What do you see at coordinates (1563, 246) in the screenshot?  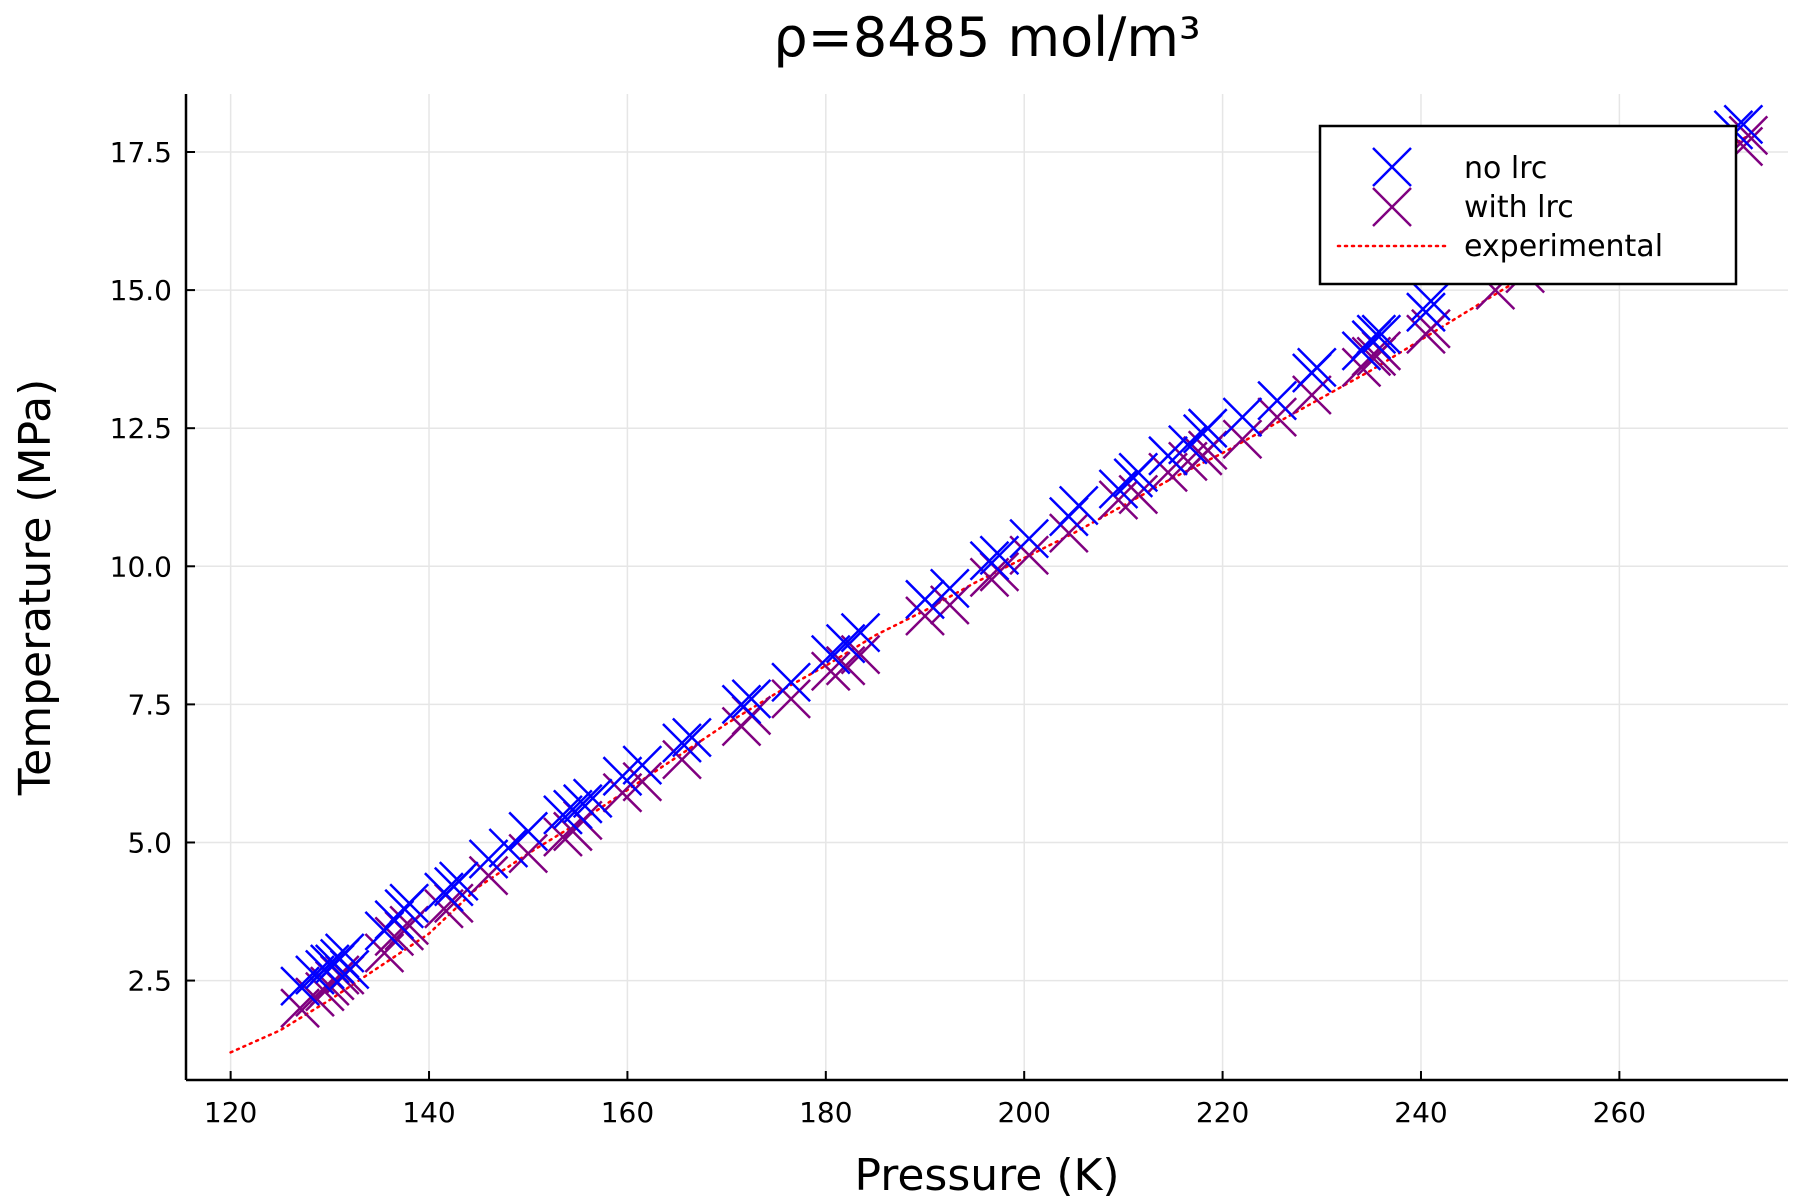 I see `legend-label-experimental: experimental` at bounding box center [1563, 246].